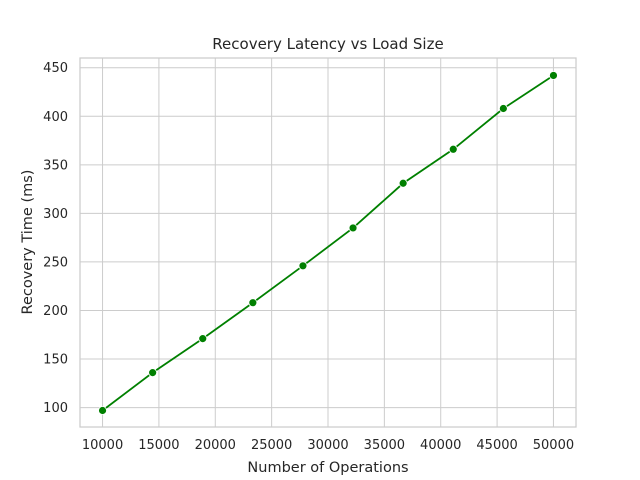 This screenshot has height=480, width=640. Describe the element at coordinates (271, 445) in the screenshot. I see `x-tick-label: 25000` at that location.